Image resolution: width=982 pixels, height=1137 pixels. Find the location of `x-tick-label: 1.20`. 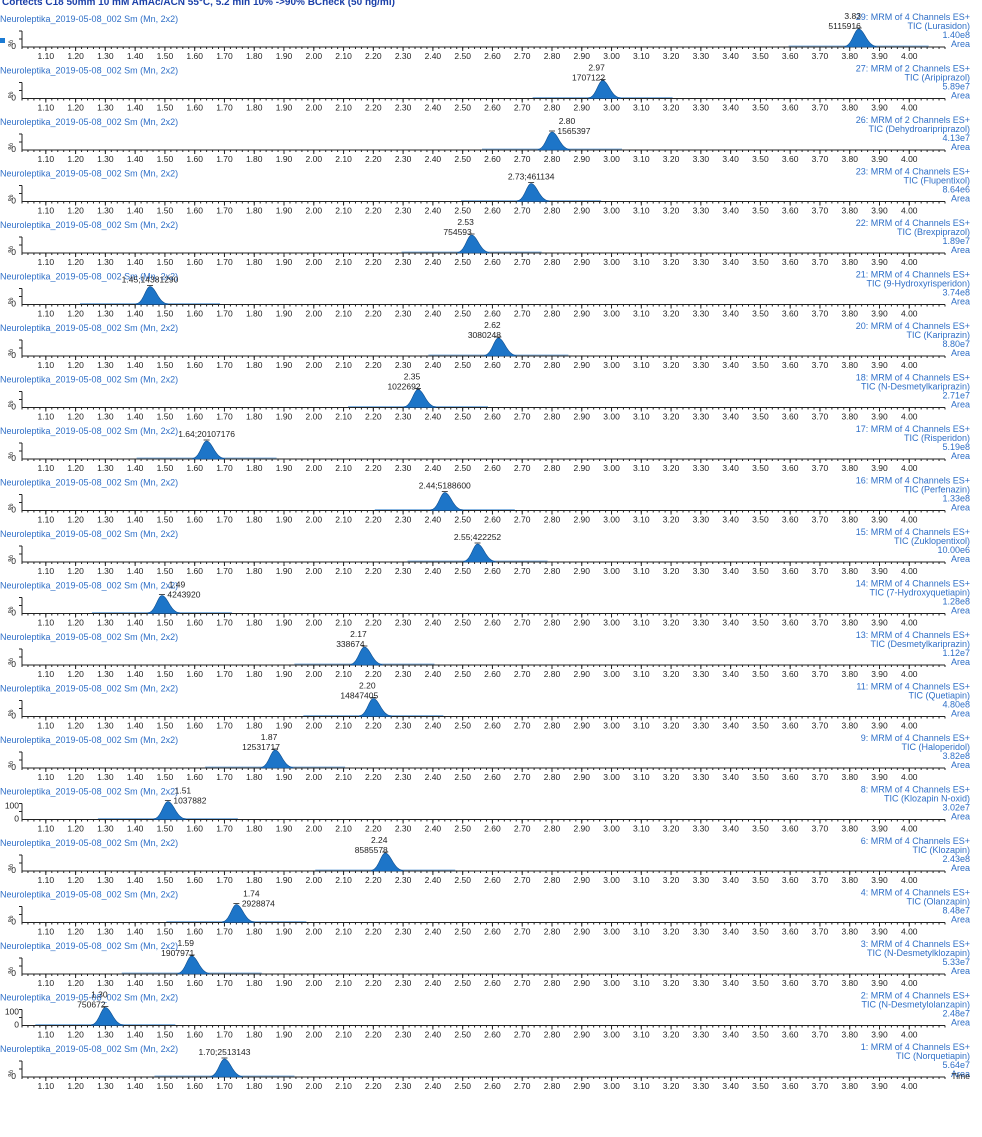

x-tick-label: 1.20 is located at coordinates (75, 314).